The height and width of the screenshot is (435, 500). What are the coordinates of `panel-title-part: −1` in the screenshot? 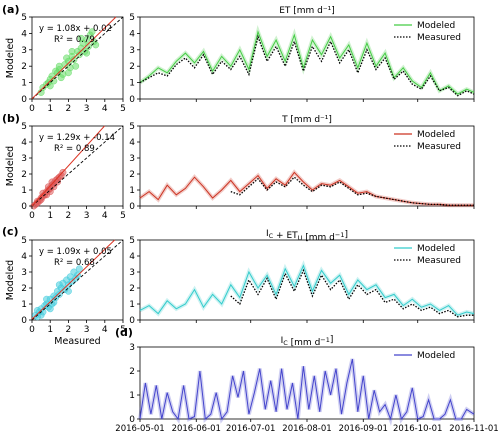 It's located at (340, 235).